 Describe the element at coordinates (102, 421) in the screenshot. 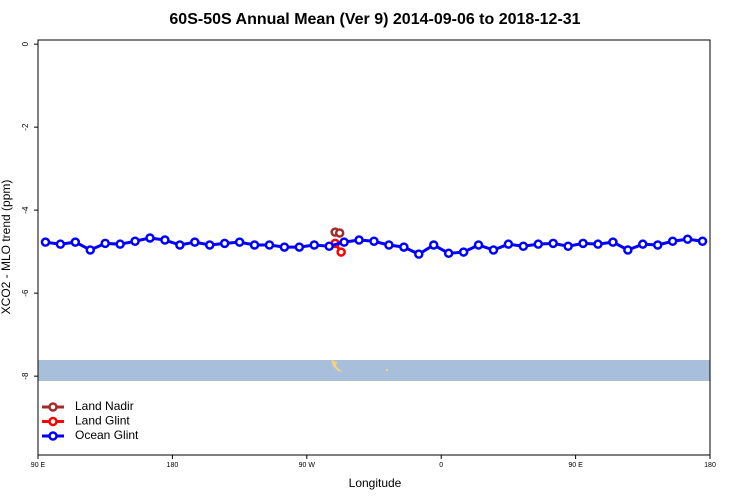

I see `legend-label: Land Glint` at that location.